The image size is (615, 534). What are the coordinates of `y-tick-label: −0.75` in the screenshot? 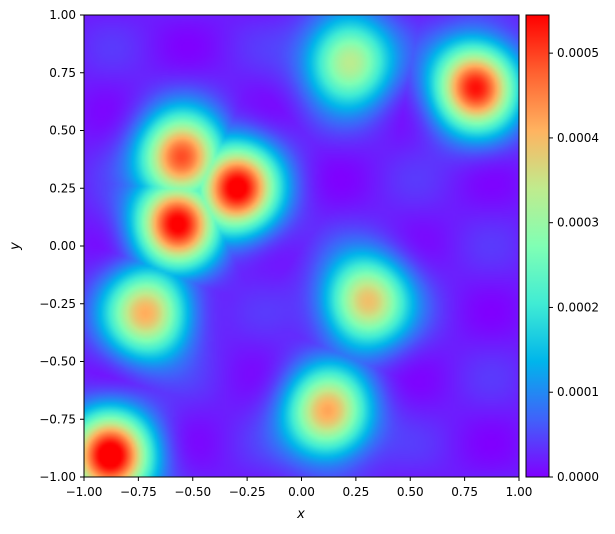 It's located at (57, 419).